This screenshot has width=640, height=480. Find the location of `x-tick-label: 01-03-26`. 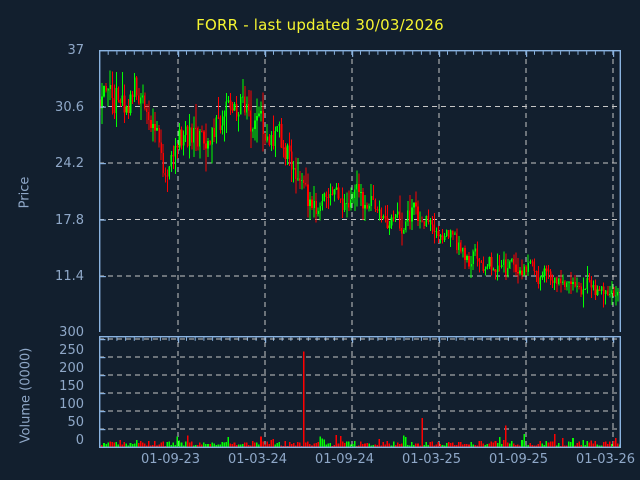

x-tick-label: 01-03-26 is located at coordinates (606, 459).